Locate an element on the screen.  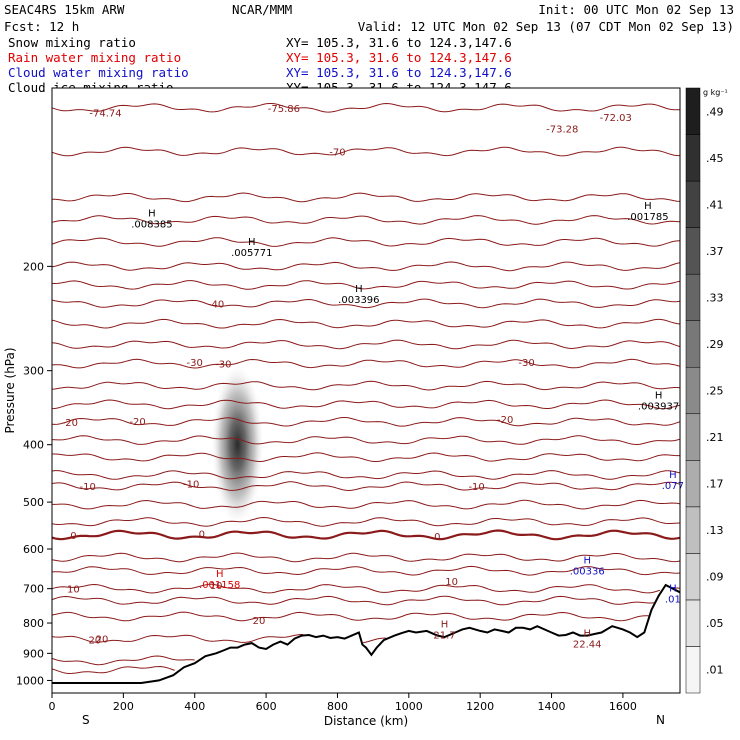
field-xy-rain: XY= 105.3, 31.6 to 124.3,147.6 is located at coordinates (399, 57).